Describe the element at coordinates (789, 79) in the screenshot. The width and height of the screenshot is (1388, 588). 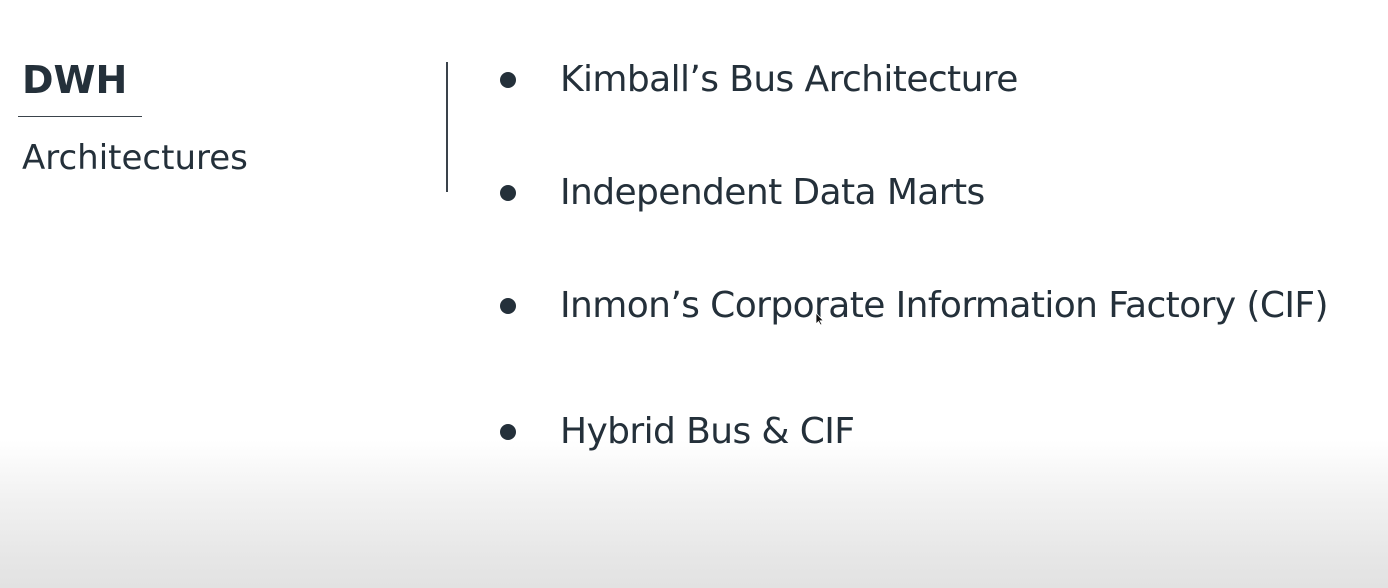
I see `bullet-text: Kimball’s Bus Architecture` at that location.